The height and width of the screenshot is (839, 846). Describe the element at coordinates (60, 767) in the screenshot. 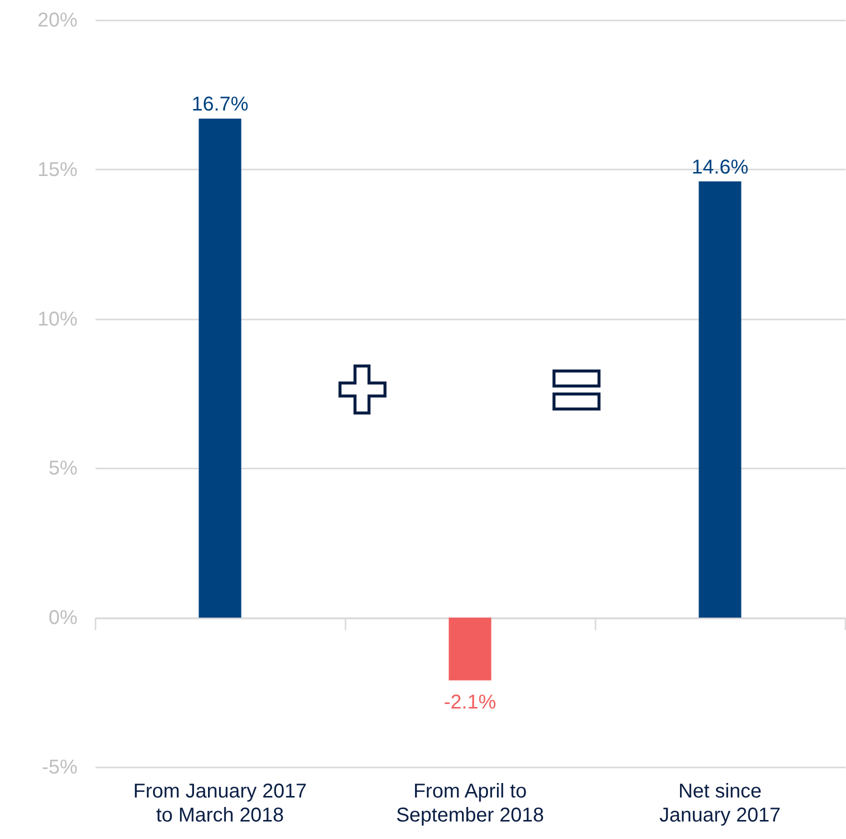

I see `y-tick-label: -5%` at that location.